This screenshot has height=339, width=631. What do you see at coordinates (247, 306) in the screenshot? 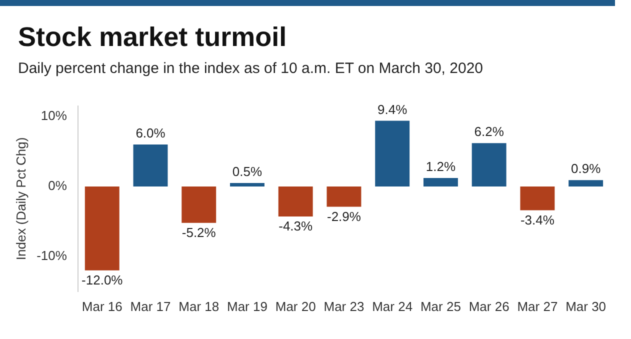
I see `x-tick-label: Mar 19` at bounding box center [247, 306].